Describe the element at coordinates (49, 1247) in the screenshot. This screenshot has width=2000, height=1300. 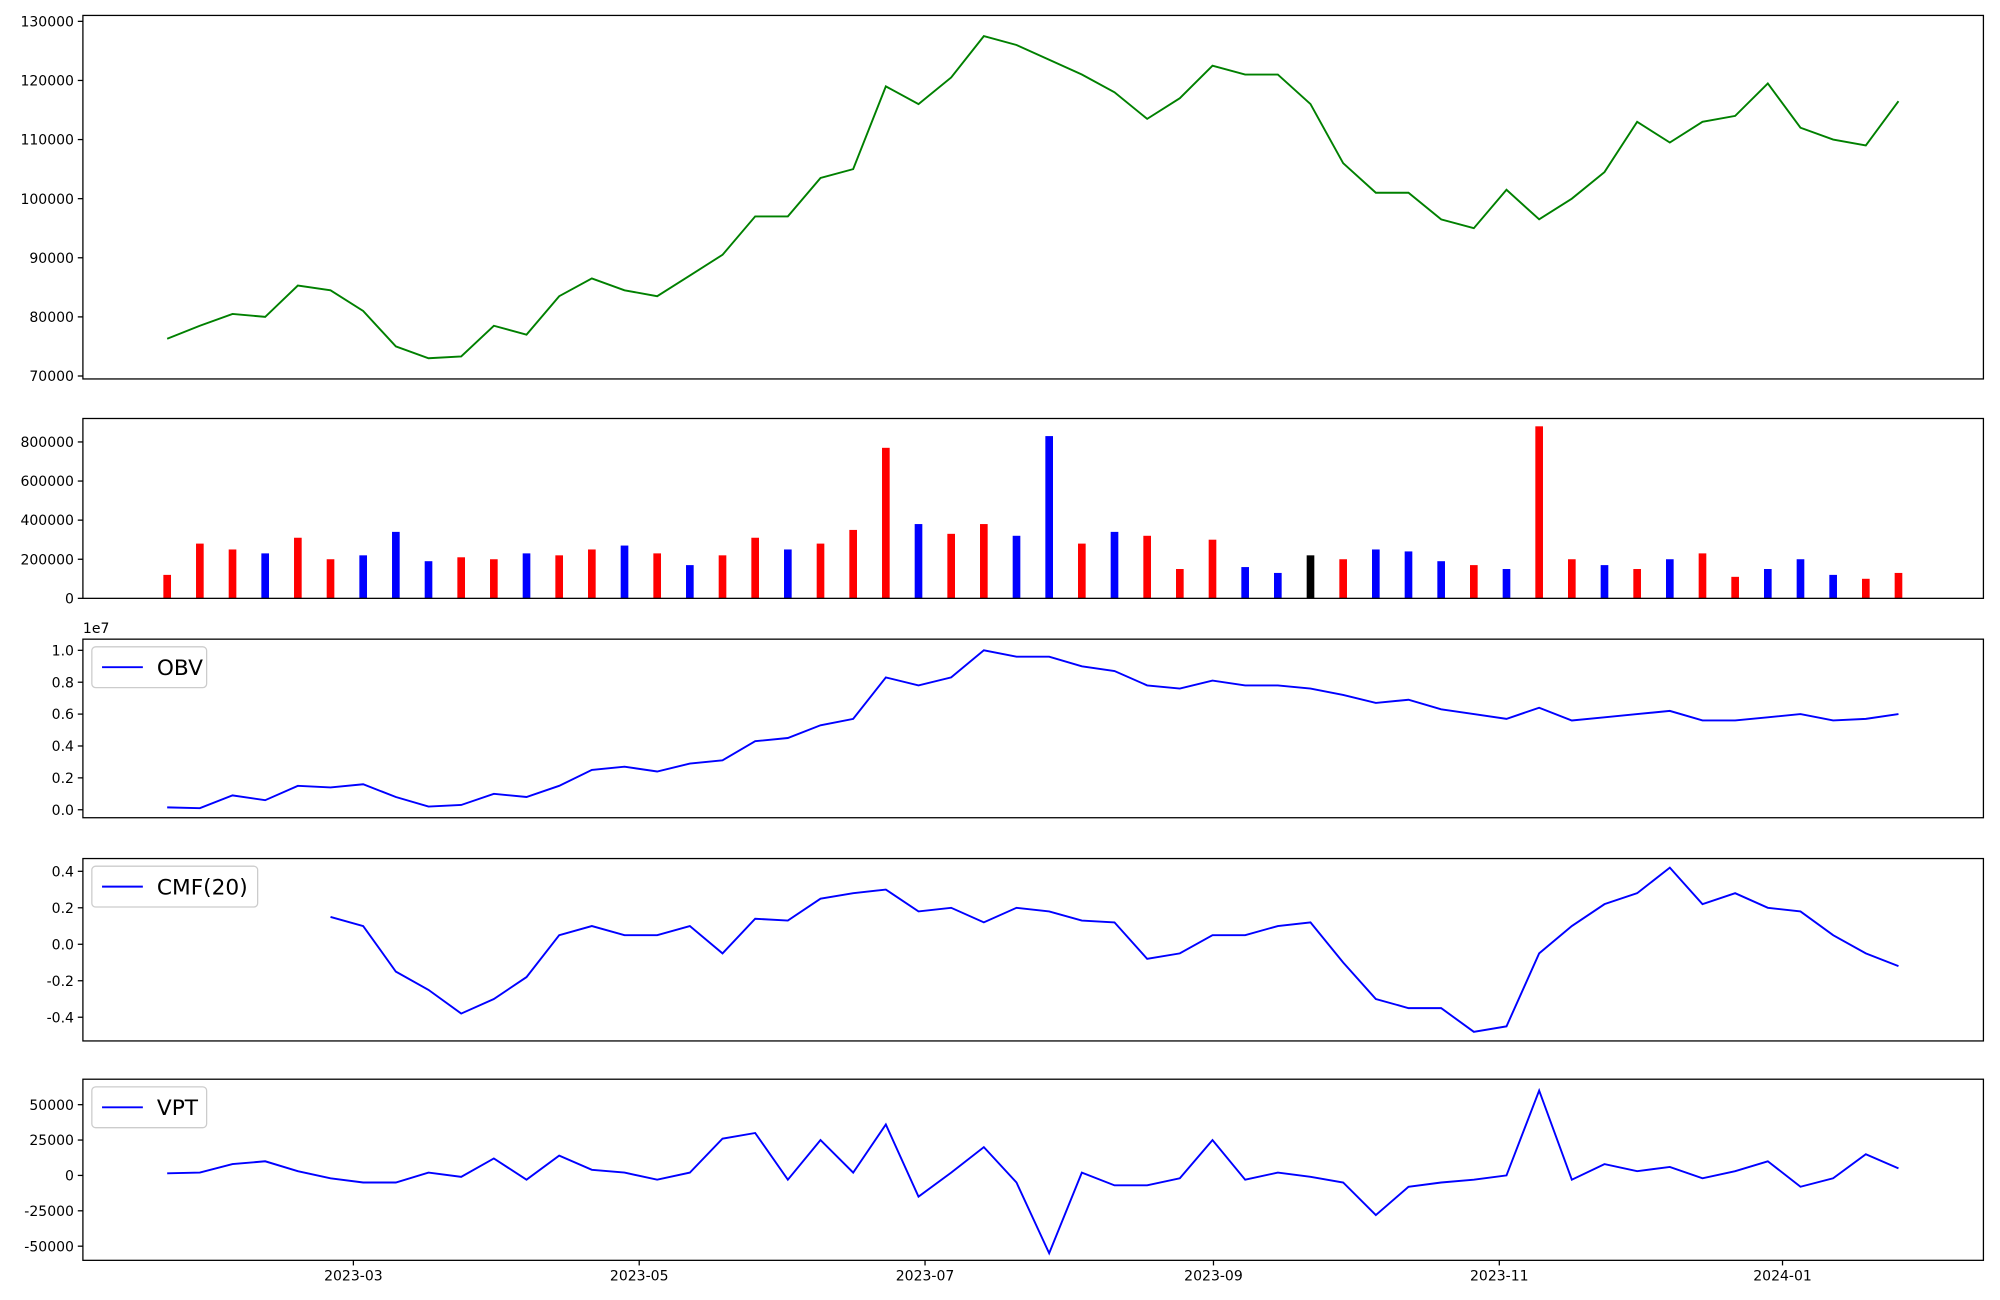
I see `y-tick-label: -50000` at that location.